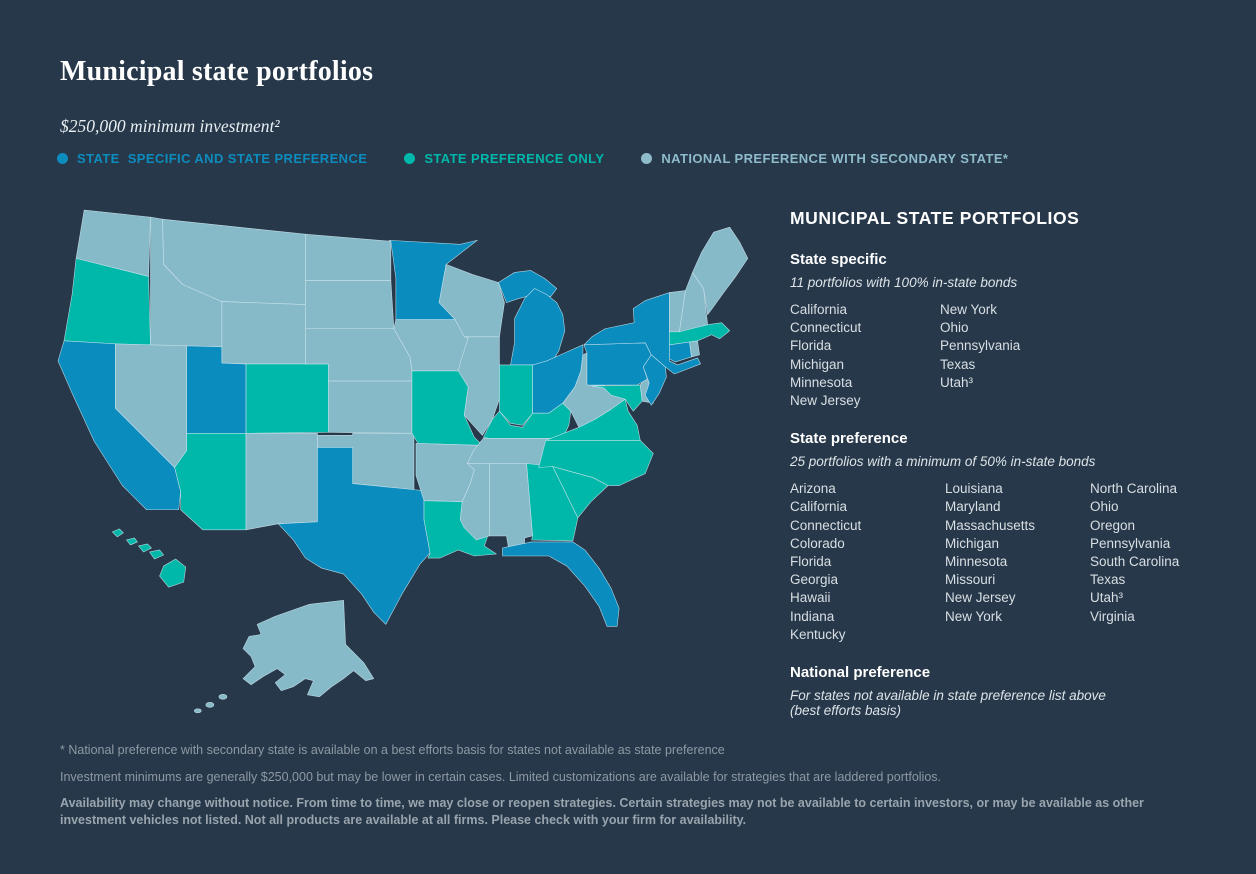  I want to click on state-list-item: Kentucky, so click(818, 634).